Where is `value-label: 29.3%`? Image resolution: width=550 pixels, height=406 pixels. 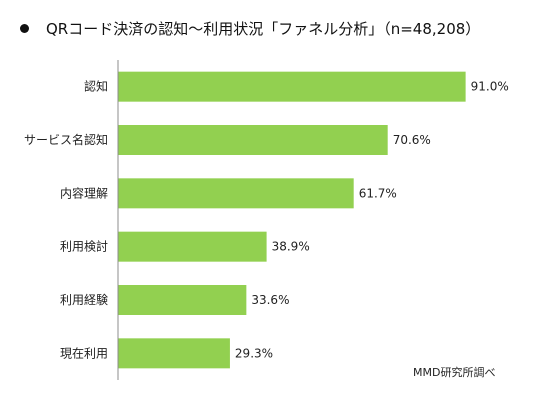 value-label: 29.3% is located at coordinates (254, 353).